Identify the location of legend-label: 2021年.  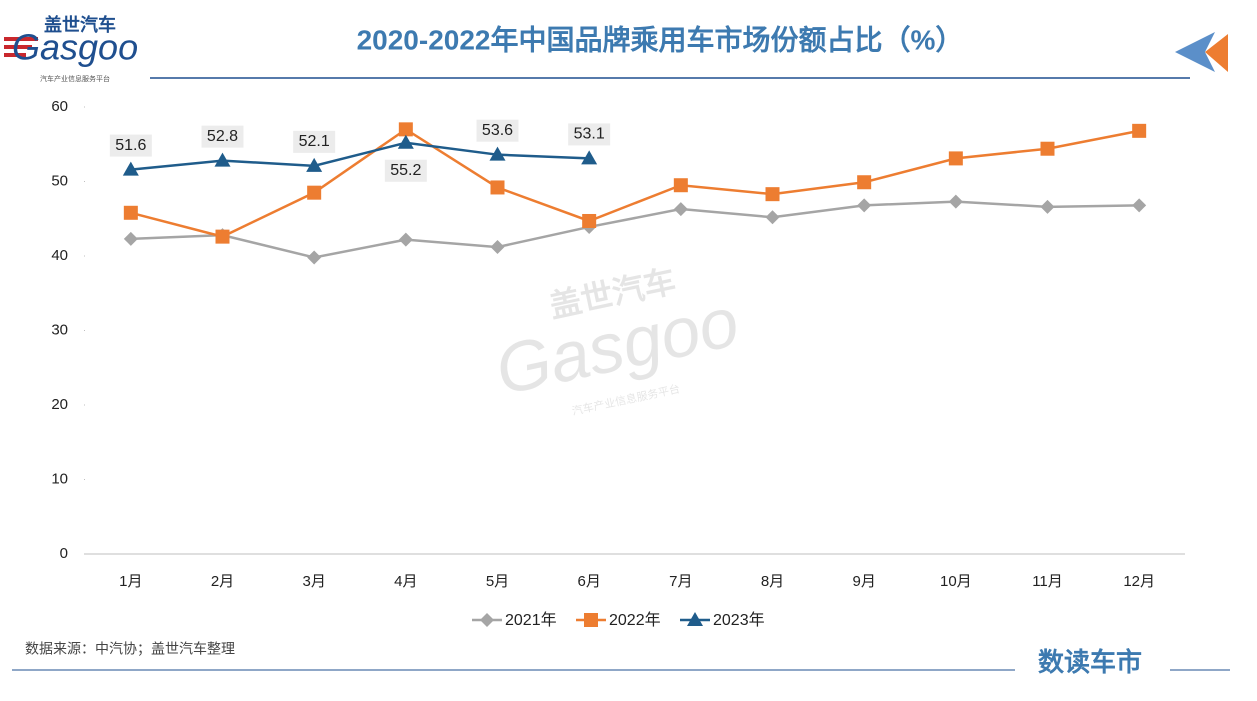
(531, 620).